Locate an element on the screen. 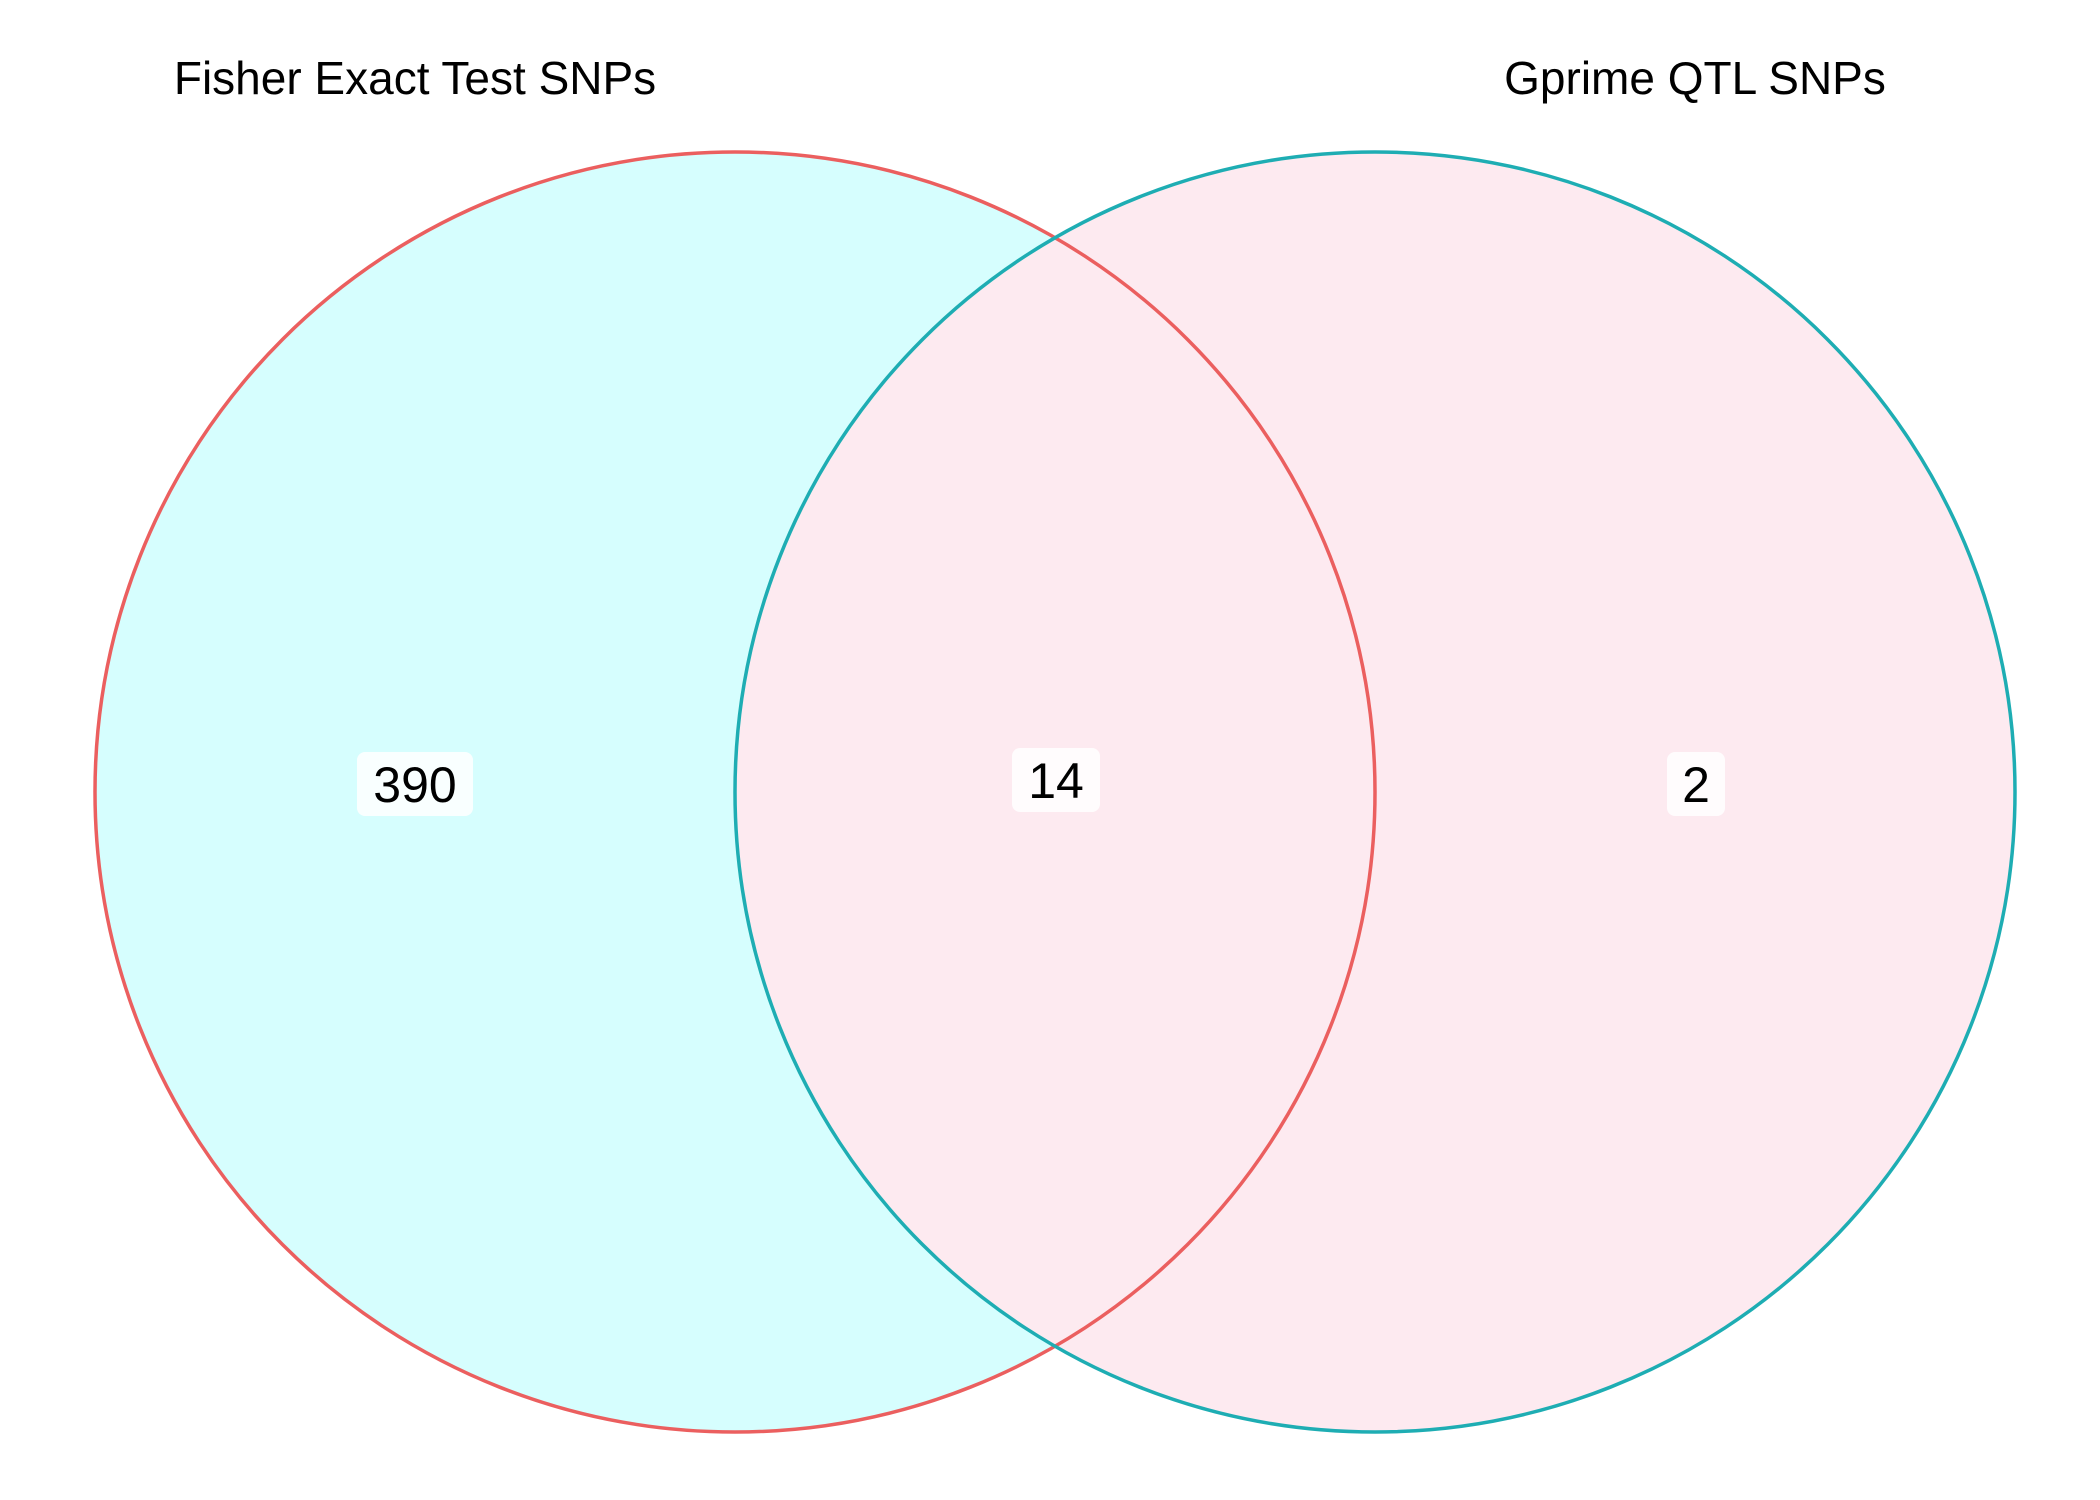 The height and width of the screenshot is (1500, 2100). region-a-only: 390 is located at coordinates (415, 784).